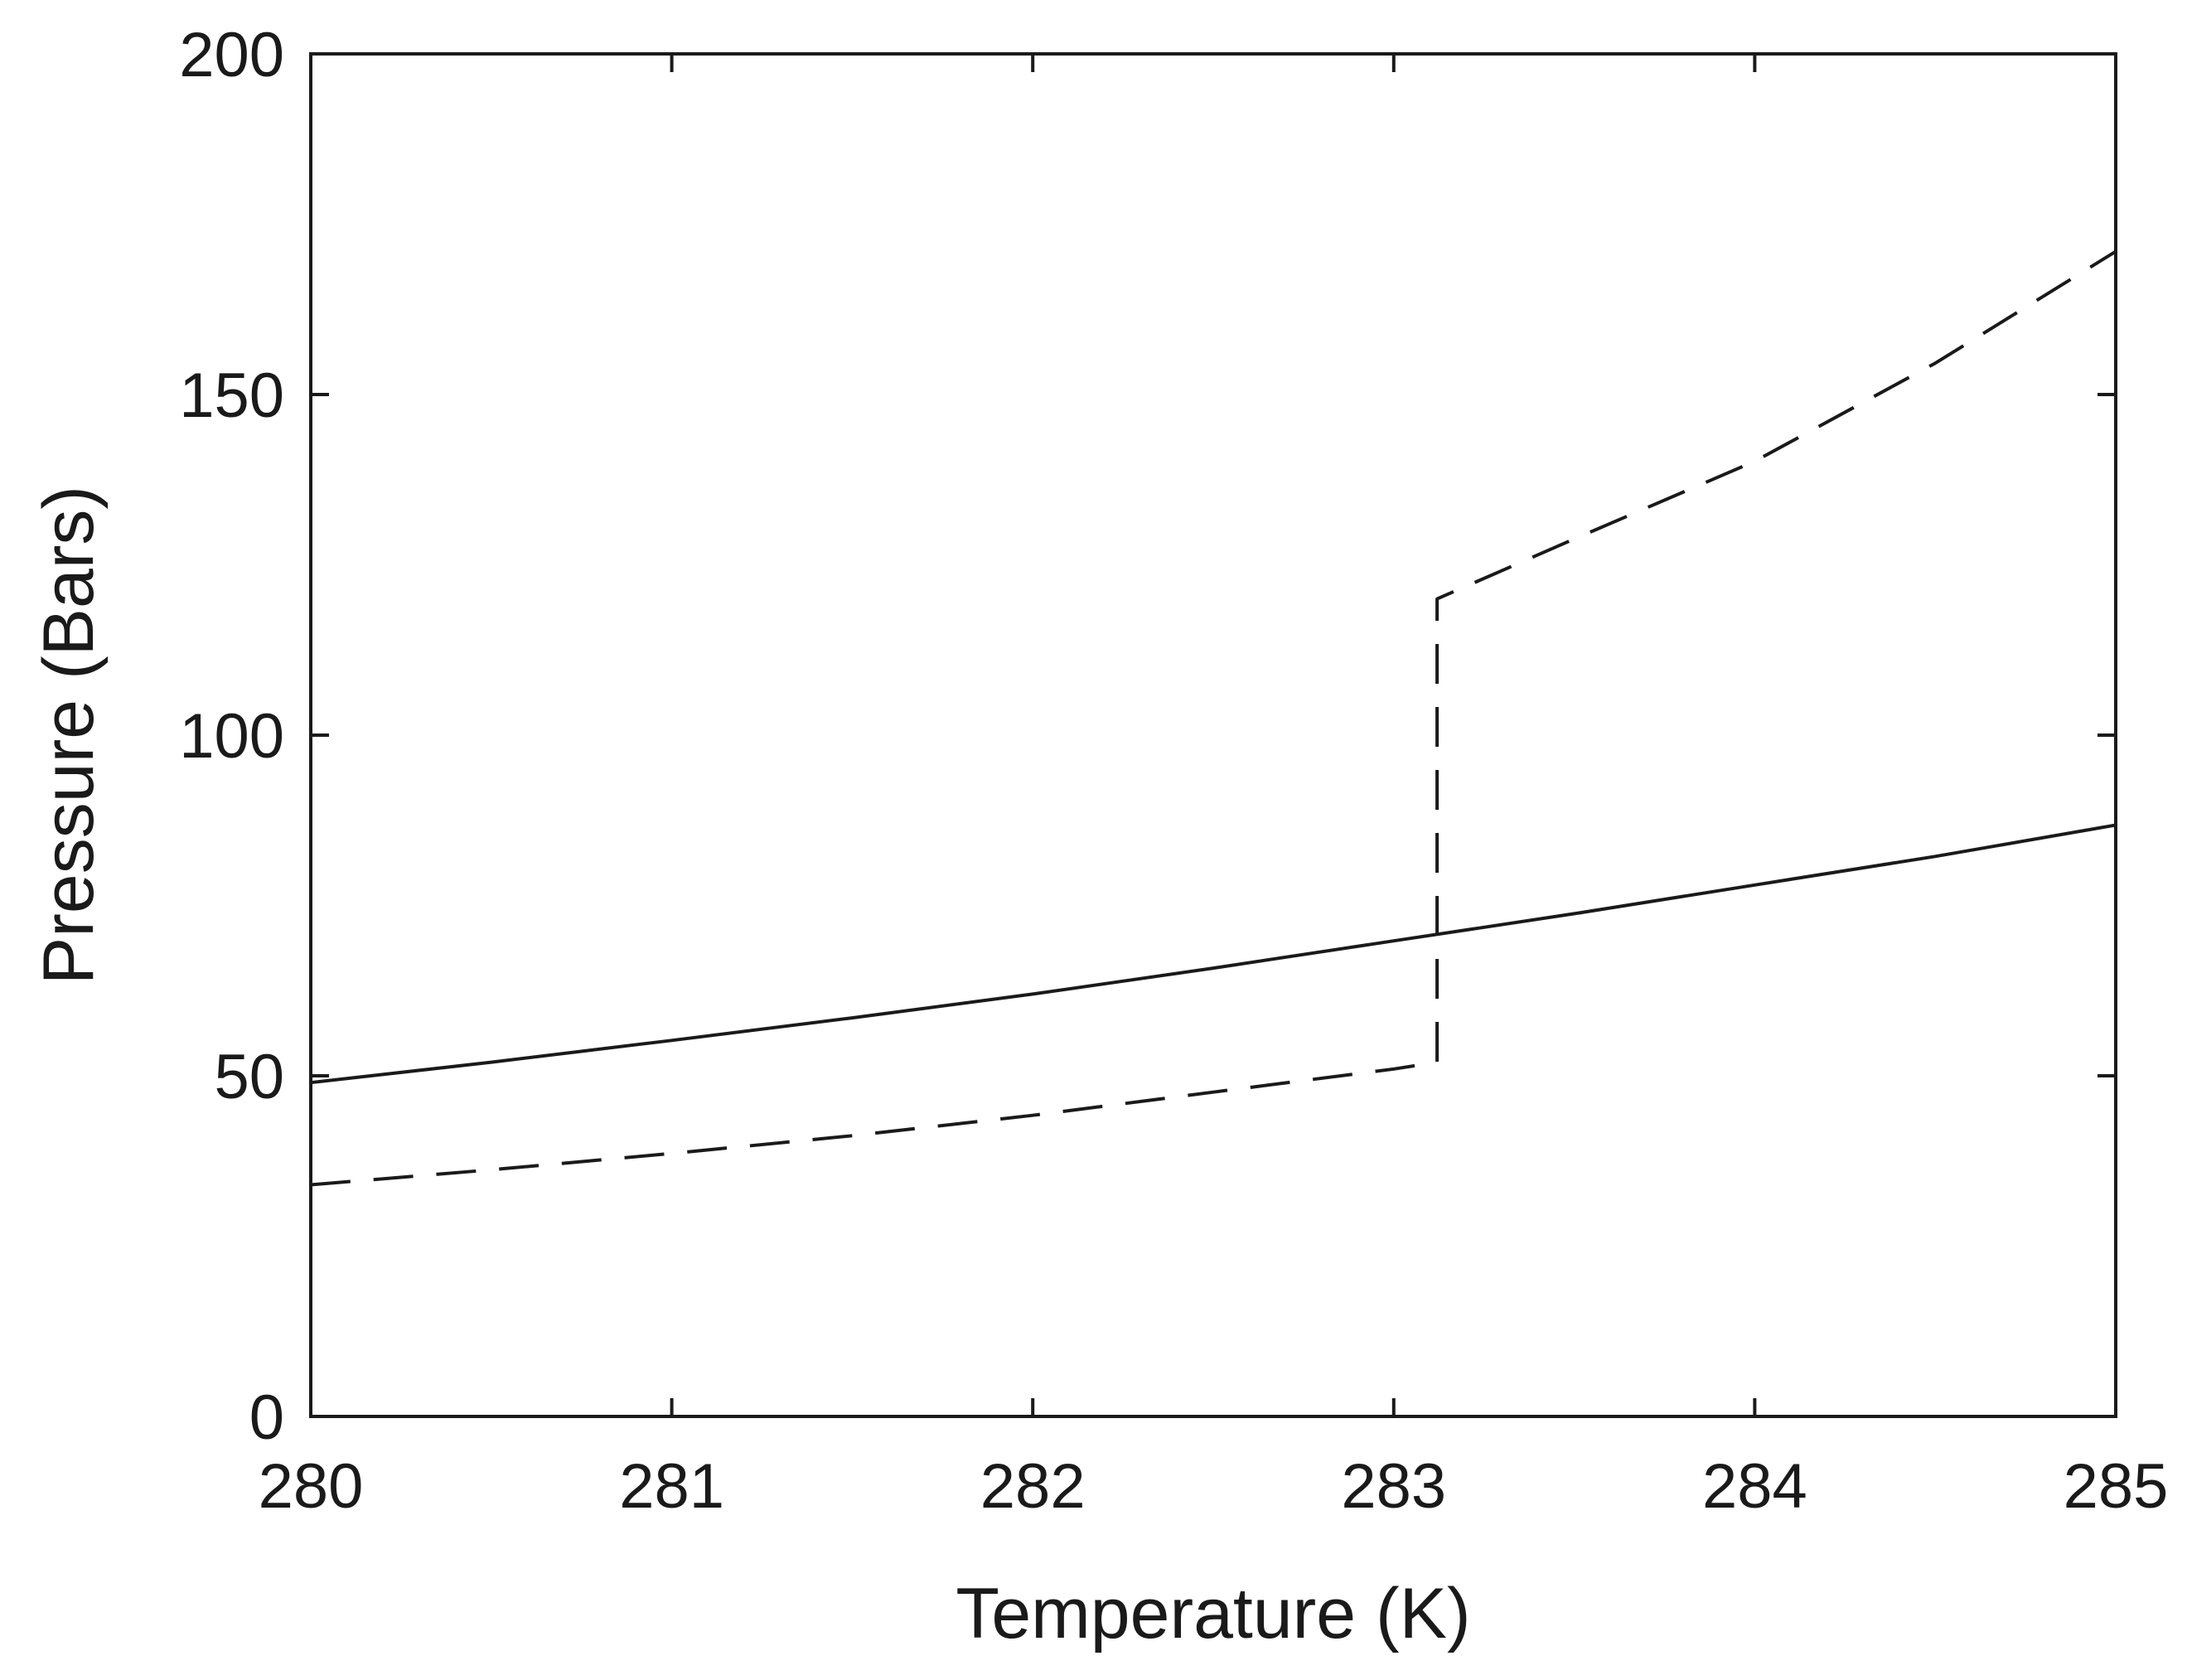  Describe the element at coordinates (1033, 1486) in the screenshot. I see `x-tick-label: 282` at that location.